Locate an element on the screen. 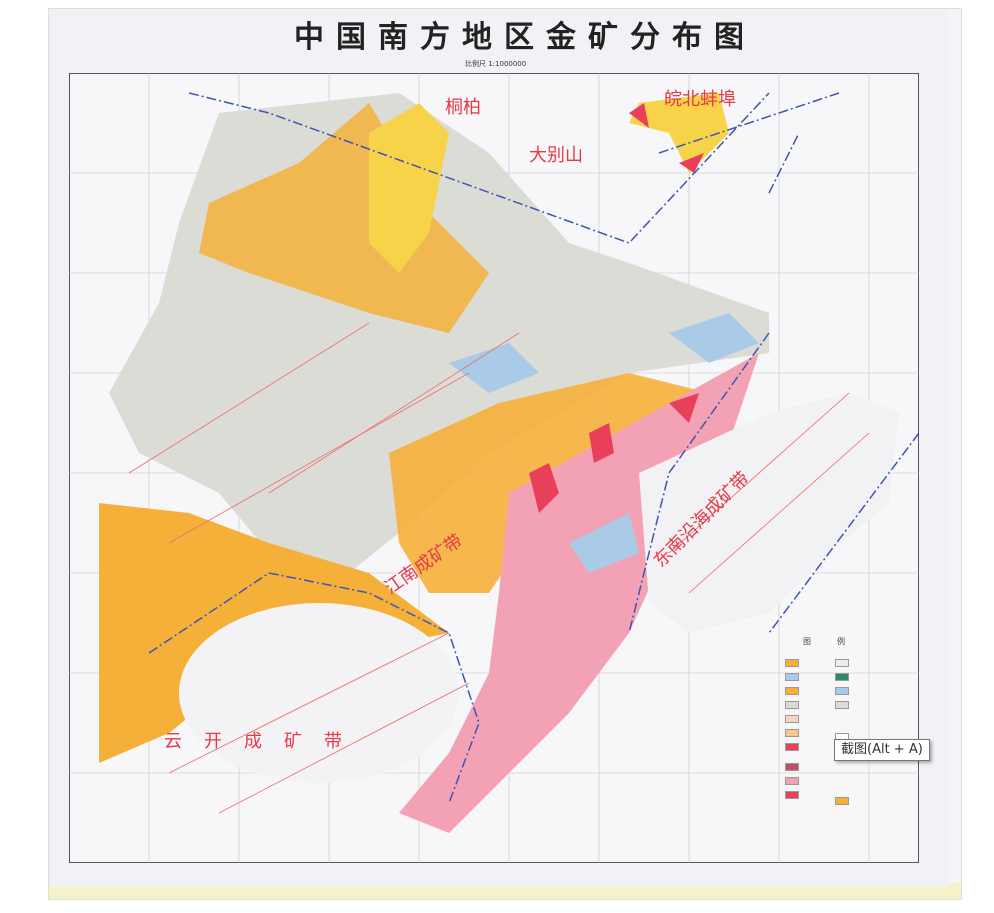 The image size is (994, 913). paper-edge is located at coordinates (505, 891).